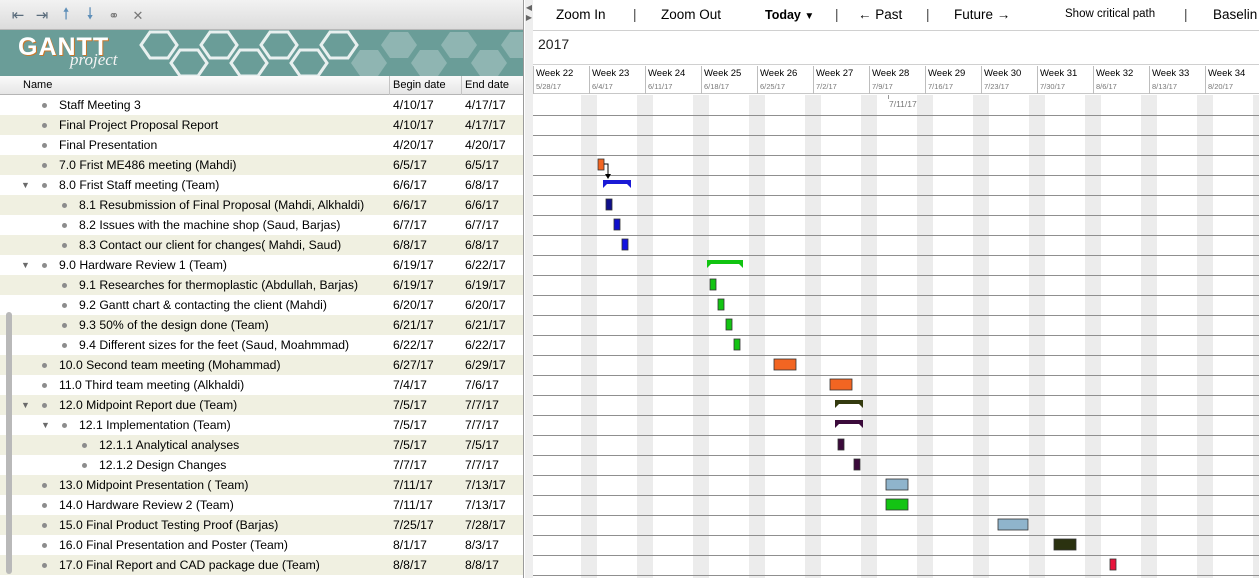  I want to click on task-begin-date: 8/8/17, so click(410, 565).